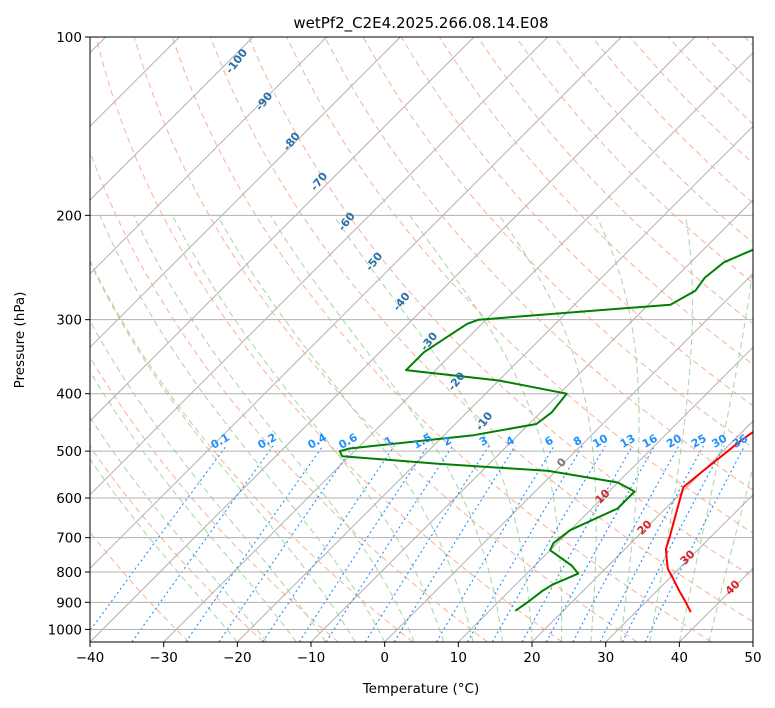  I want to click on y-tick-label: 100, so click(69, 38).